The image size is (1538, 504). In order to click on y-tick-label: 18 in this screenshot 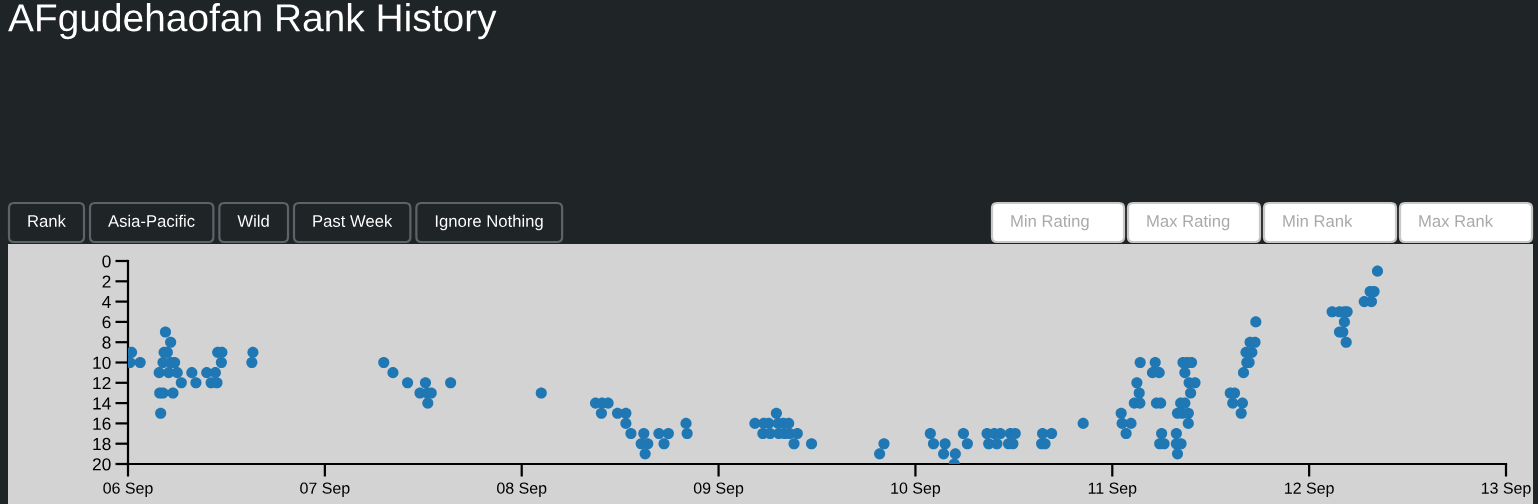, I will do `click(102, 444)`.